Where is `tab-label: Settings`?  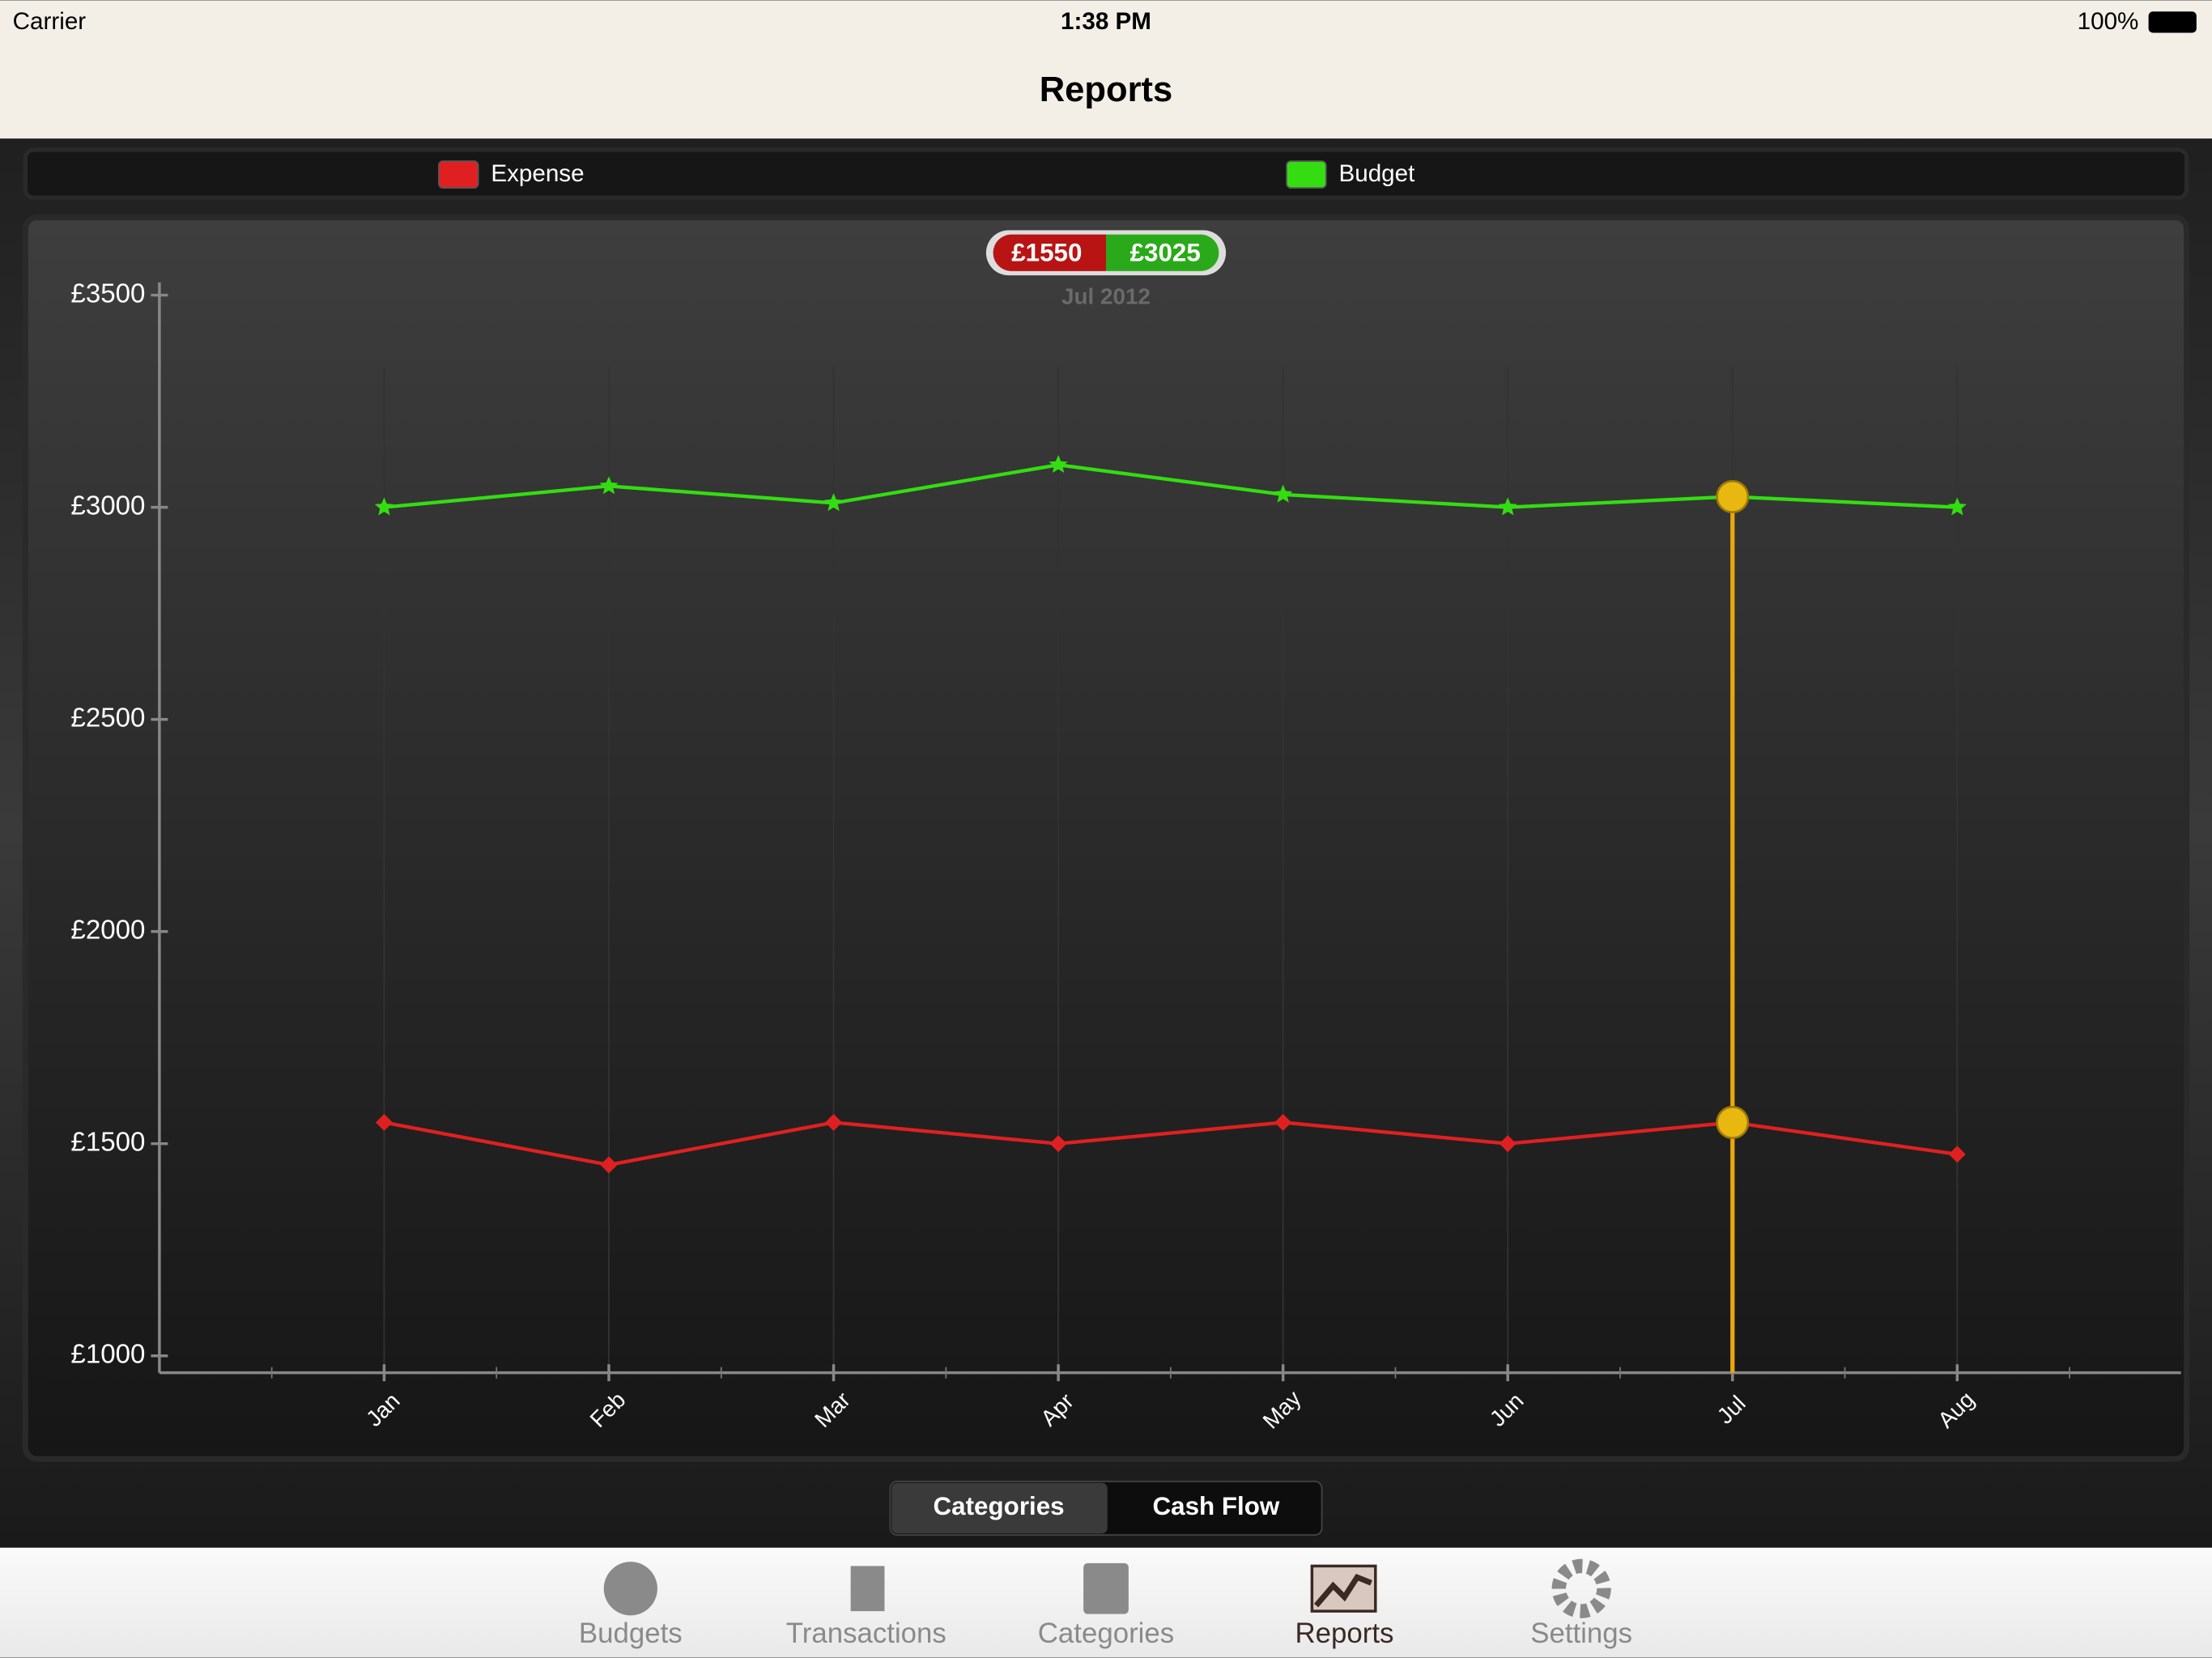 tab-label: Settings is located at coordinates (1581, 1633).